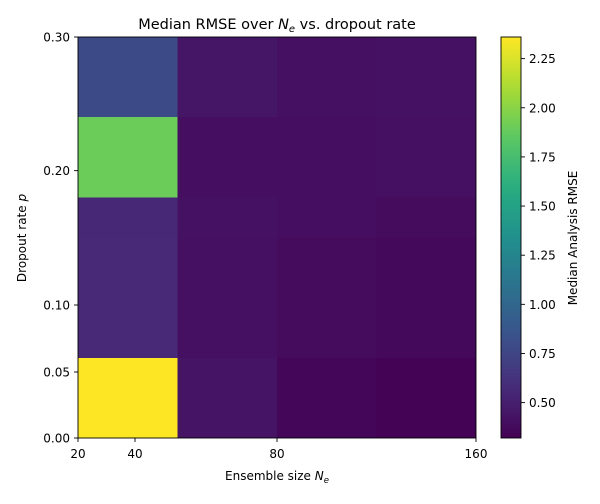  Describe the element at coordinates (56, 439) in the screenshot. I see `y-tick-label: 0.00` at that location.